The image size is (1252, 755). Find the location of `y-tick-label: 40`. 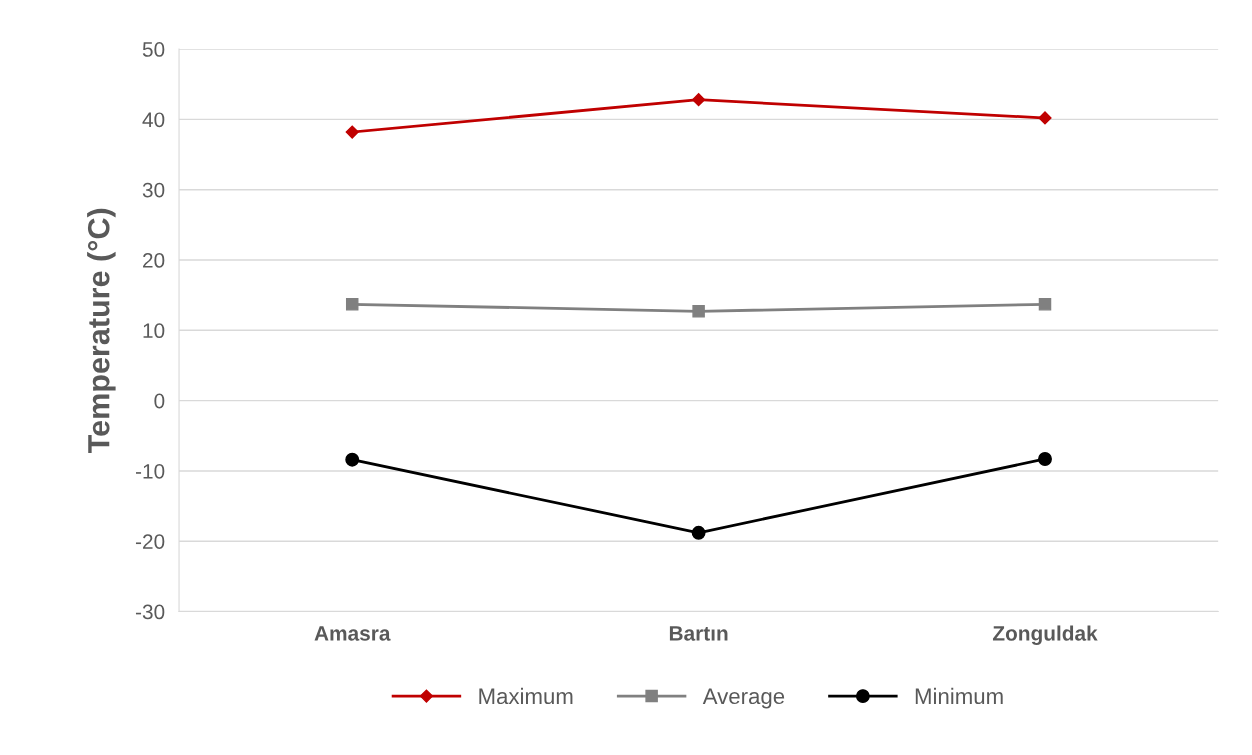

y-tick-label: 40 is located at coordinates (153, 120).